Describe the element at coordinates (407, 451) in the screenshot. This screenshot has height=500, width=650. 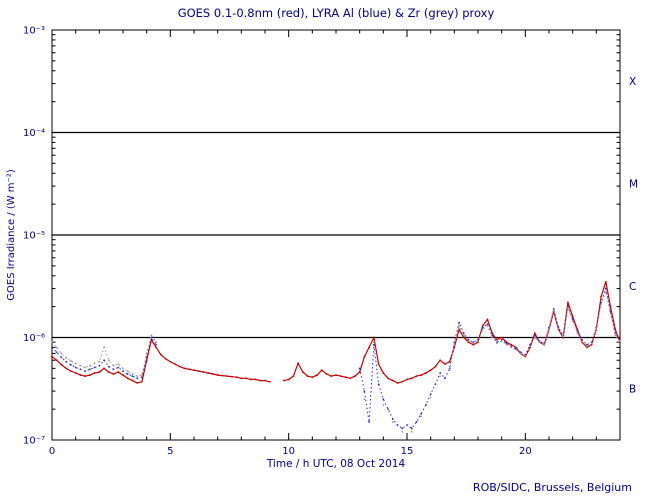
I see `x-tick-label: 15` at that location.